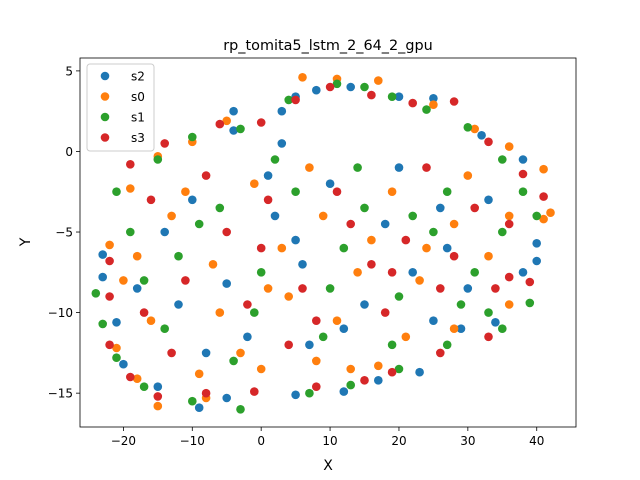 The image size is (640, 480). I want to click on legend: s2 s0 s1 s3, so click(120, 107).